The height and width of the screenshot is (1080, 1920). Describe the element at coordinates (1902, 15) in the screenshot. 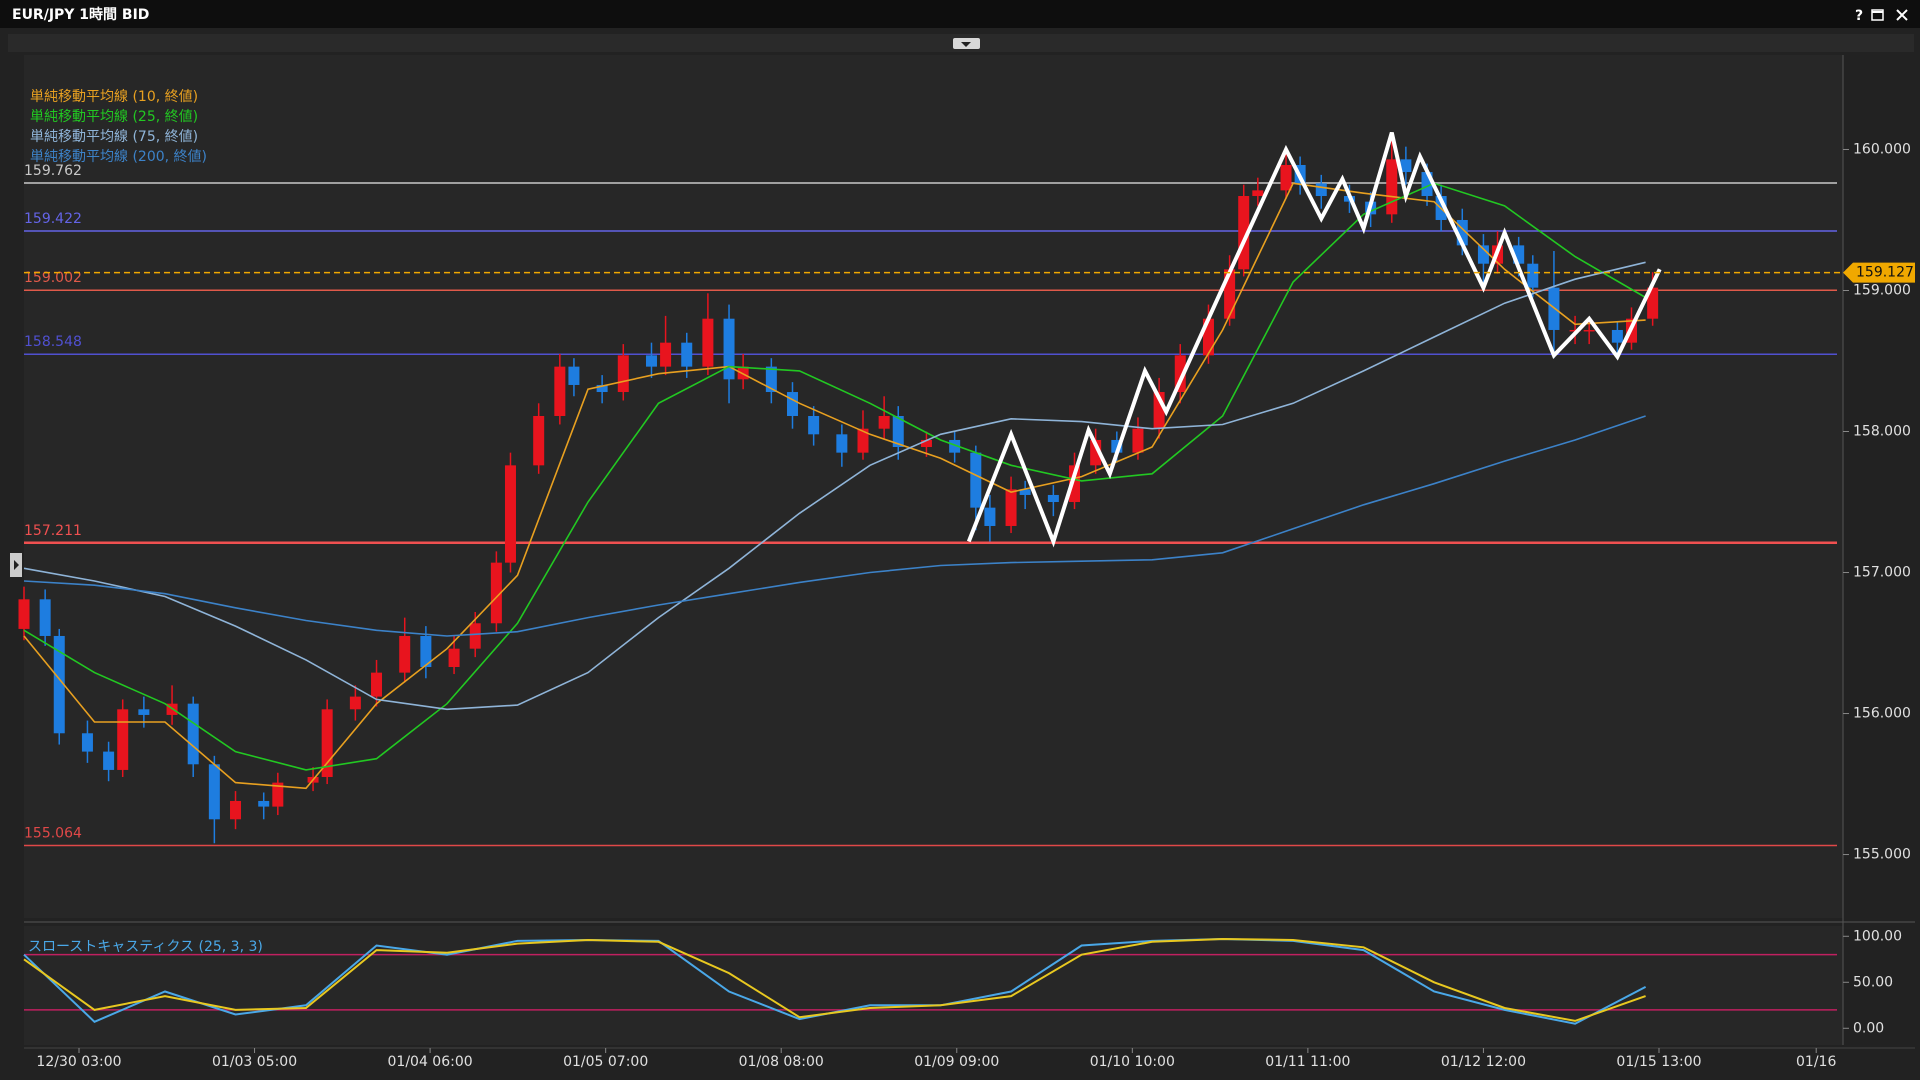

I see `close-button` at that location.